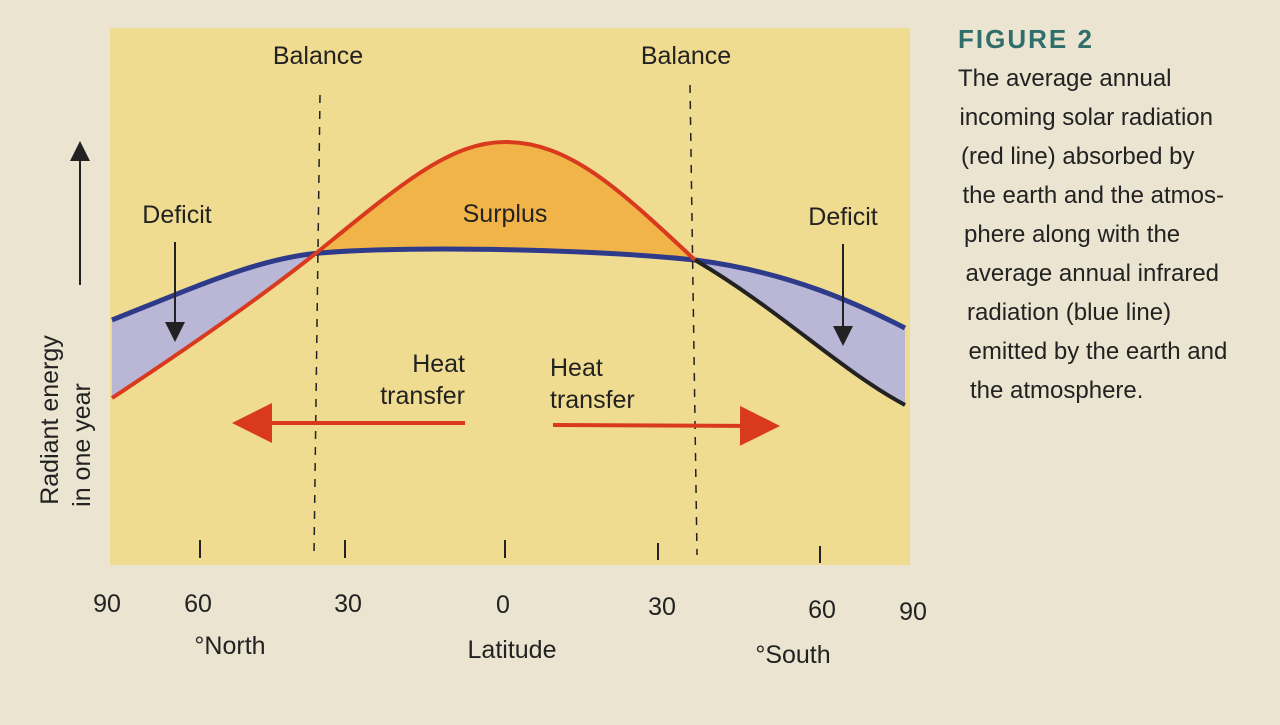  I want to click on figure-label: FIGURE 2, so click(1026, 39).